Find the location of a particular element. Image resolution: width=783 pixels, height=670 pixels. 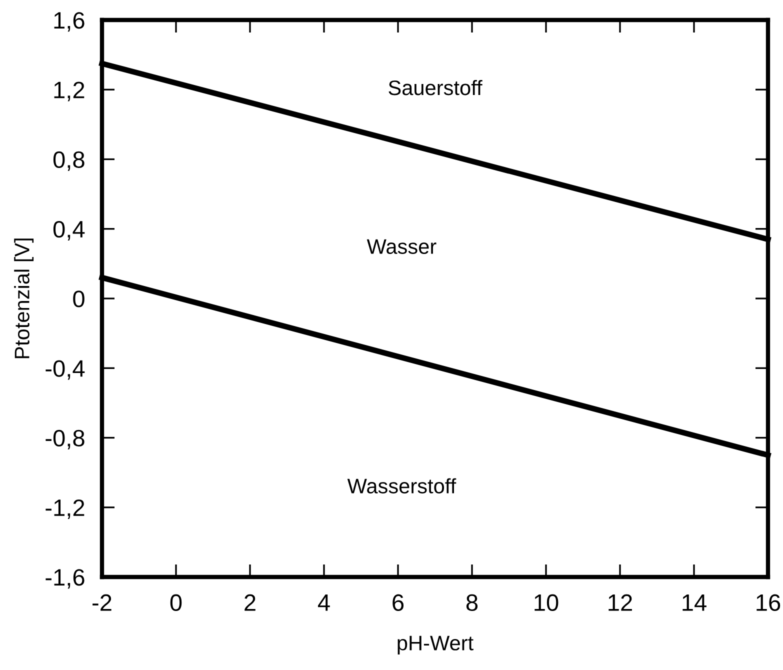

y-tick-label: -1,6 is located at coordinates (65, 579).